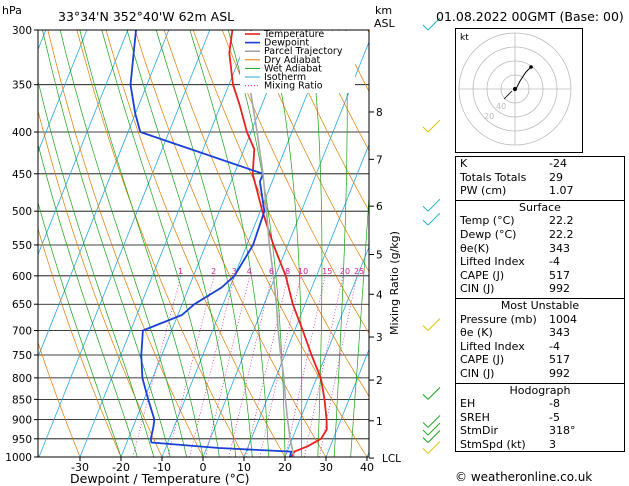 This screenshot has height=486, width=629. I want to click on km-label: km, so click(383, 10).